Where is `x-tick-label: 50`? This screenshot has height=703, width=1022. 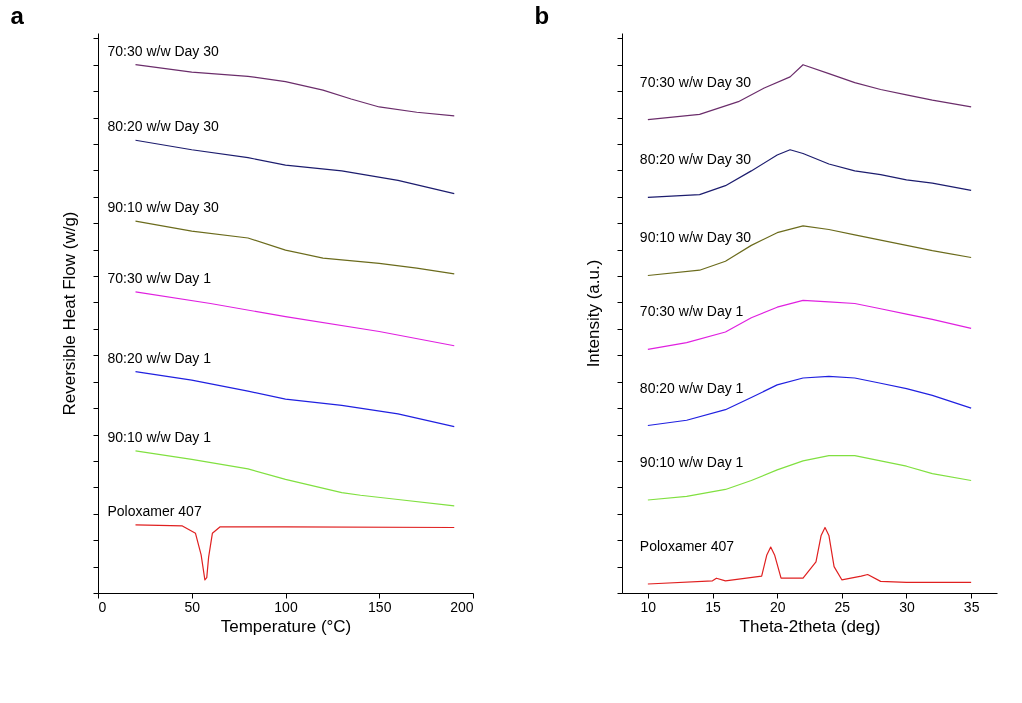 x-tick-label: 50 is located at coordinates (192, 606).